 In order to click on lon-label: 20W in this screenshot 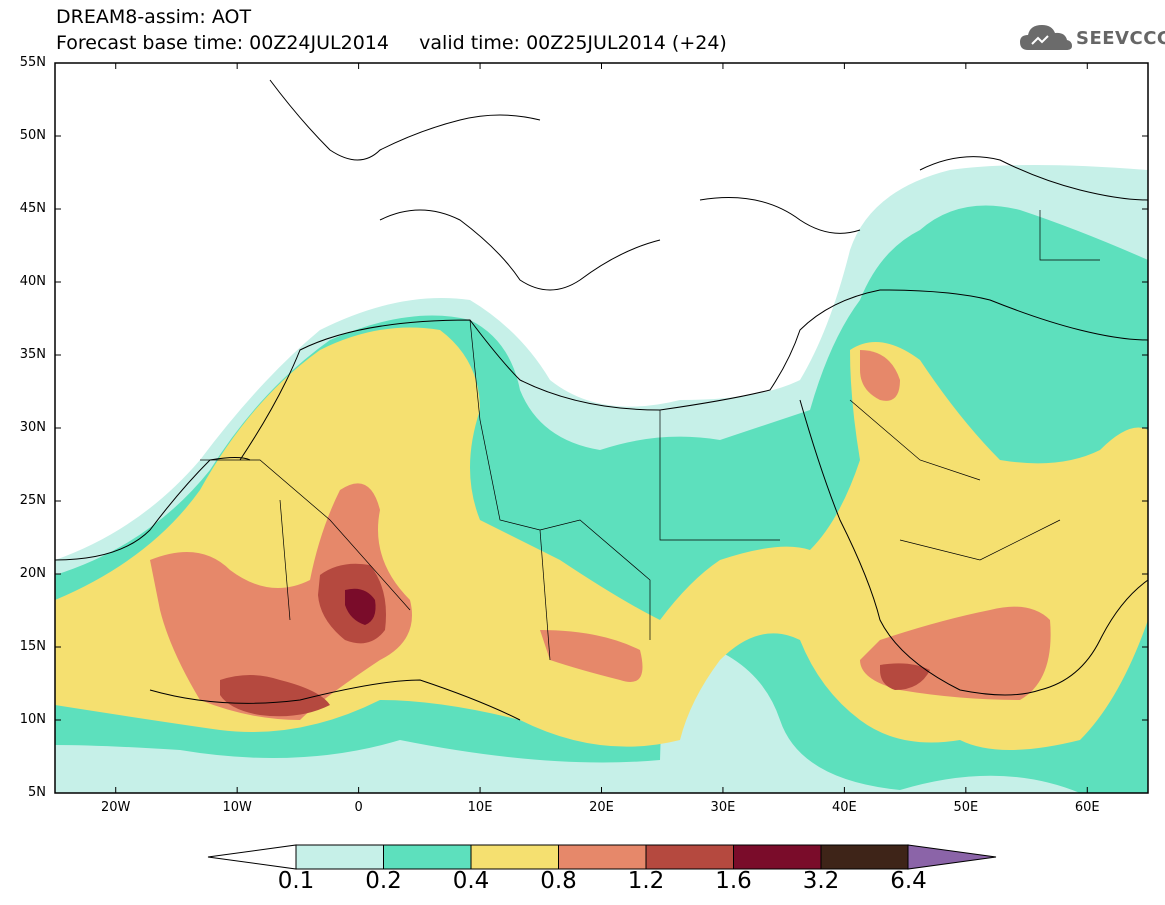, I will do `click(116, 807)`.